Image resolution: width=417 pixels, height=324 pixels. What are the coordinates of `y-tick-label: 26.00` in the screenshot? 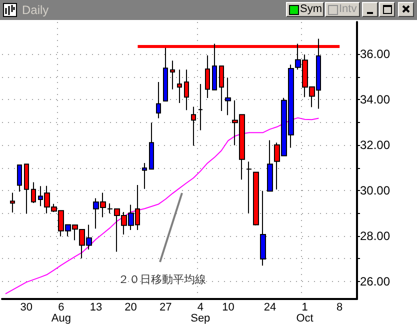 It's located at (375, 281).